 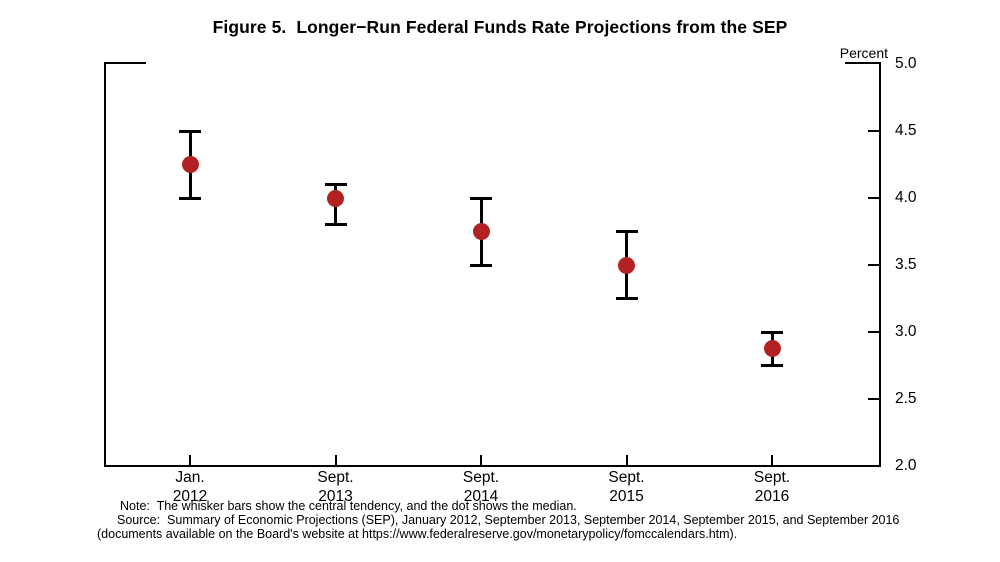 What do you see at coordinates (492, 466) in the screenshot?
I see `x-axis-line` at bounding box center [492, 466].